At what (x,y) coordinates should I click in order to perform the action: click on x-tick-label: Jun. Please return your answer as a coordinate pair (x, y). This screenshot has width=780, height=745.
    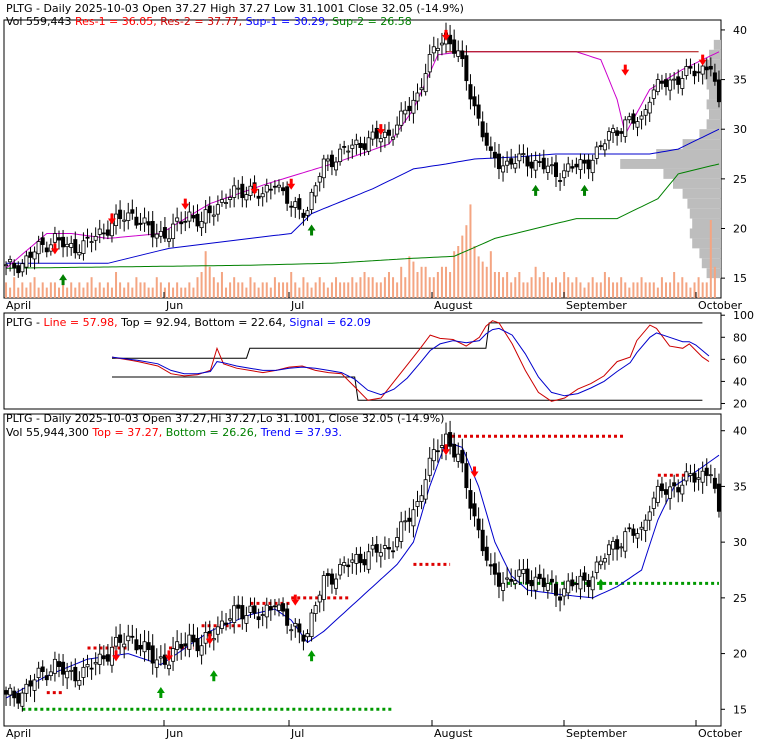
    Looking at the image, I should click on (174, 305).